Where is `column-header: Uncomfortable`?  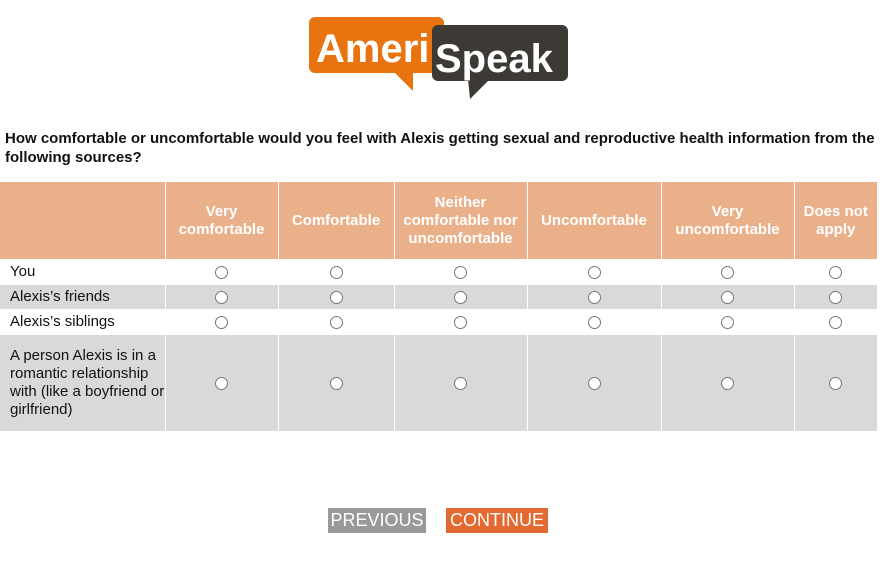 column-header: Uncomfortable is located at coordinates (593, 221).